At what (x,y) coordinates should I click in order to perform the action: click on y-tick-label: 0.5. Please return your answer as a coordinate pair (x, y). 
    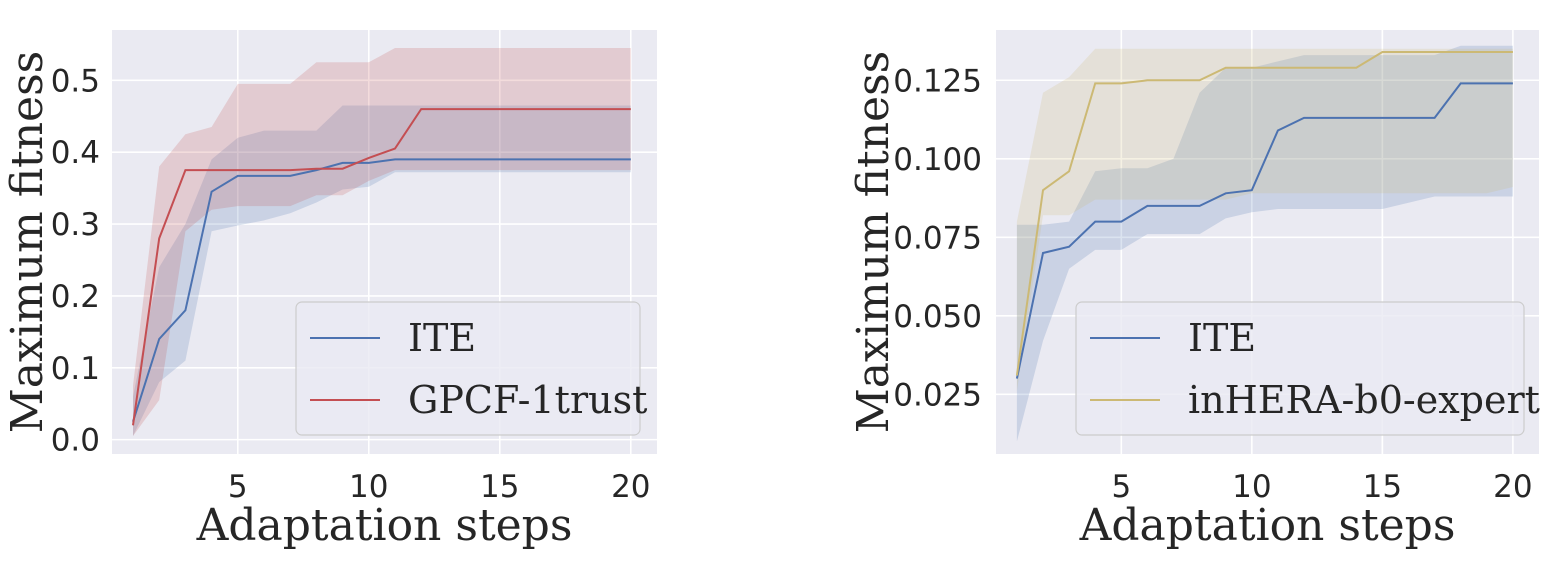
    Looking at the image, I should click on (75, 81).